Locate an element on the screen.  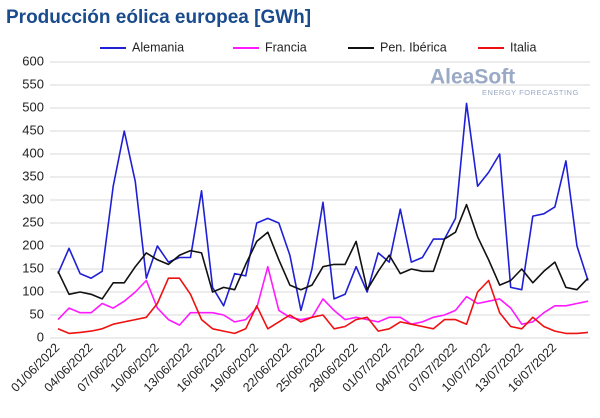
y-tick-label: 450 is located at coordinates (33, 129).